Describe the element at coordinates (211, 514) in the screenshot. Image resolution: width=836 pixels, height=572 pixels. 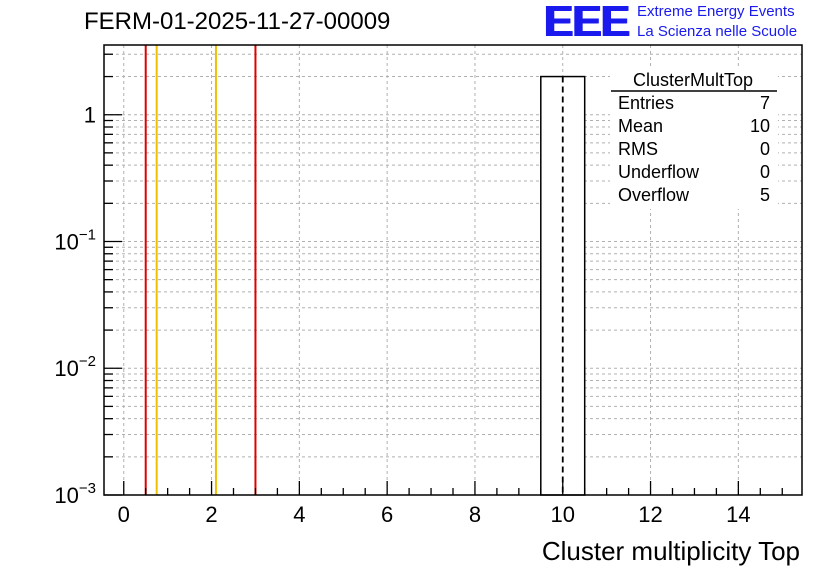
I see `x-tick-label: 2` at that location.